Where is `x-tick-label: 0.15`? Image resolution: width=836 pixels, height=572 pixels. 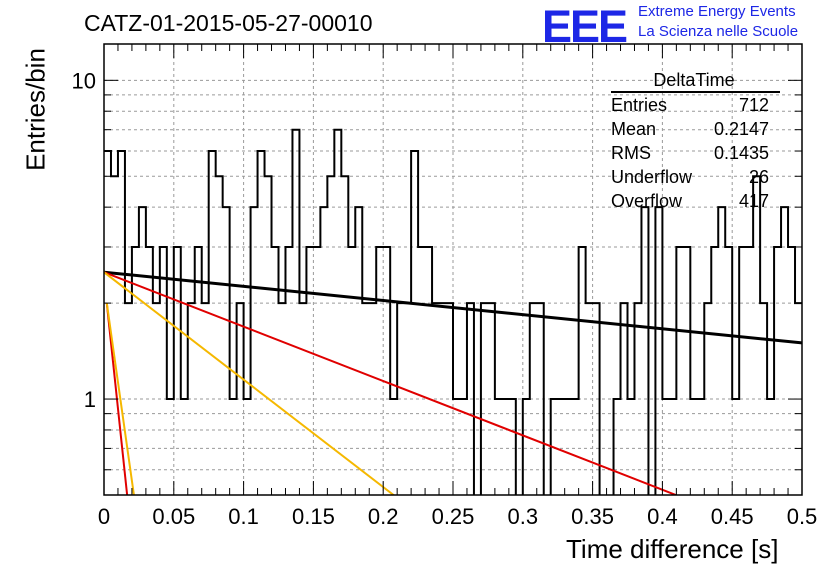
x-tick-label: 0.15 is located at coordinates (313, 516).